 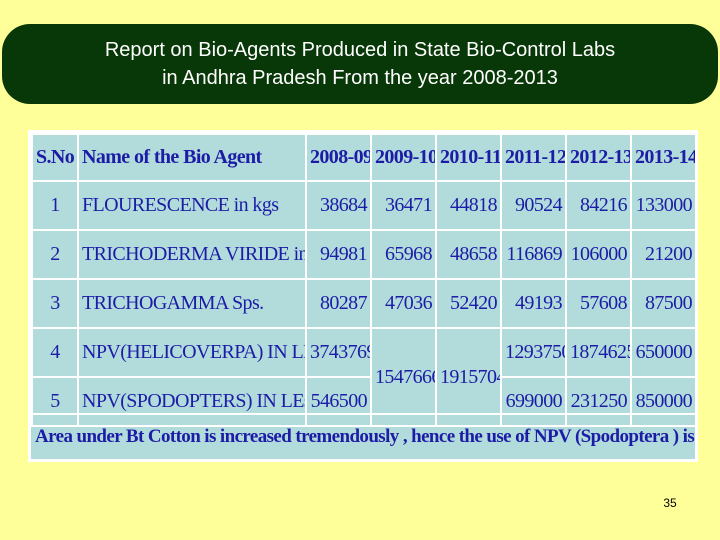 What do you see at coordinates (192, 401) in the screenshot?
I see `row-agent-name: NPV(SPODOPTERS) IN LEs` at bounding box center [192, 401].